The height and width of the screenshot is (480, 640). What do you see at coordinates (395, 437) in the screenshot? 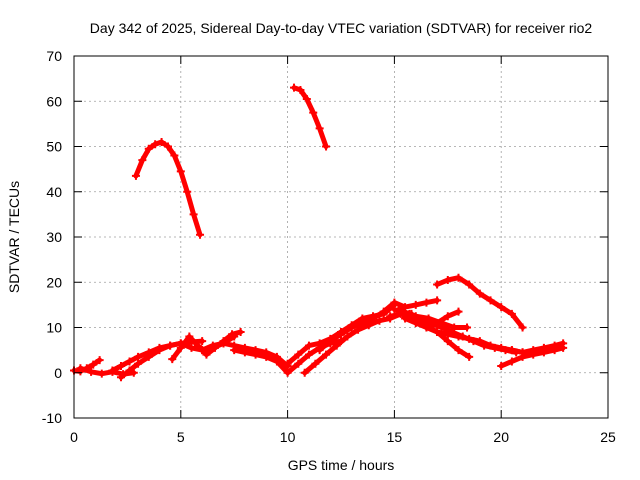
I see `x-tick-label: 15` at bounding box center [395, 437].